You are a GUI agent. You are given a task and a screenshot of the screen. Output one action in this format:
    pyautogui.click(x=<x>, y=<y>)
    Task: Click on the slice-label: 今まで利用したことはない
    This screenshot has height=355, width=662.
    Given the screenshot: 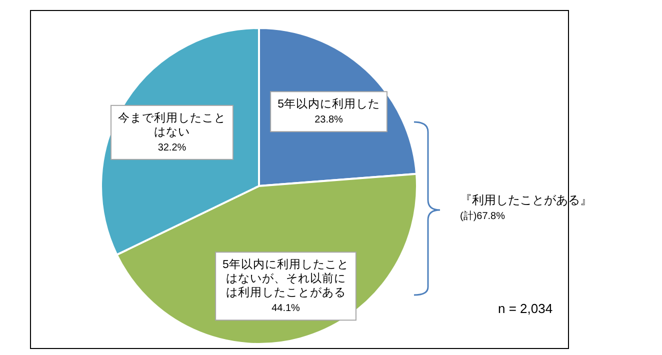 What is the action you would take?
    pyautogui.click(x=172, y=124)
    